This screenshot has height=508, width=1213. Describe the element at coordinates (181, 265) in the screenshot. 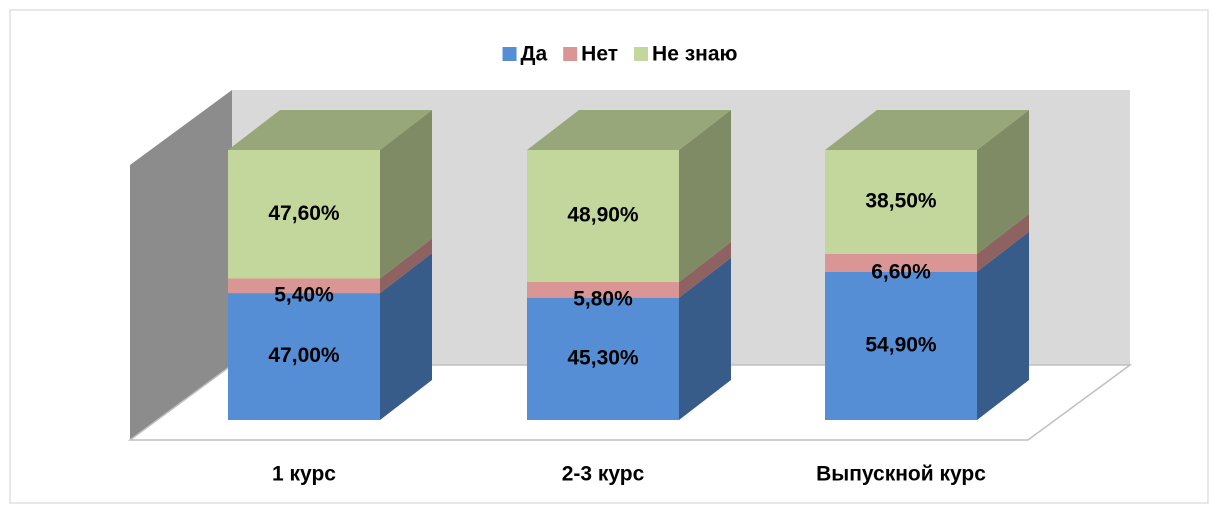

I see `side-wall` at that location.